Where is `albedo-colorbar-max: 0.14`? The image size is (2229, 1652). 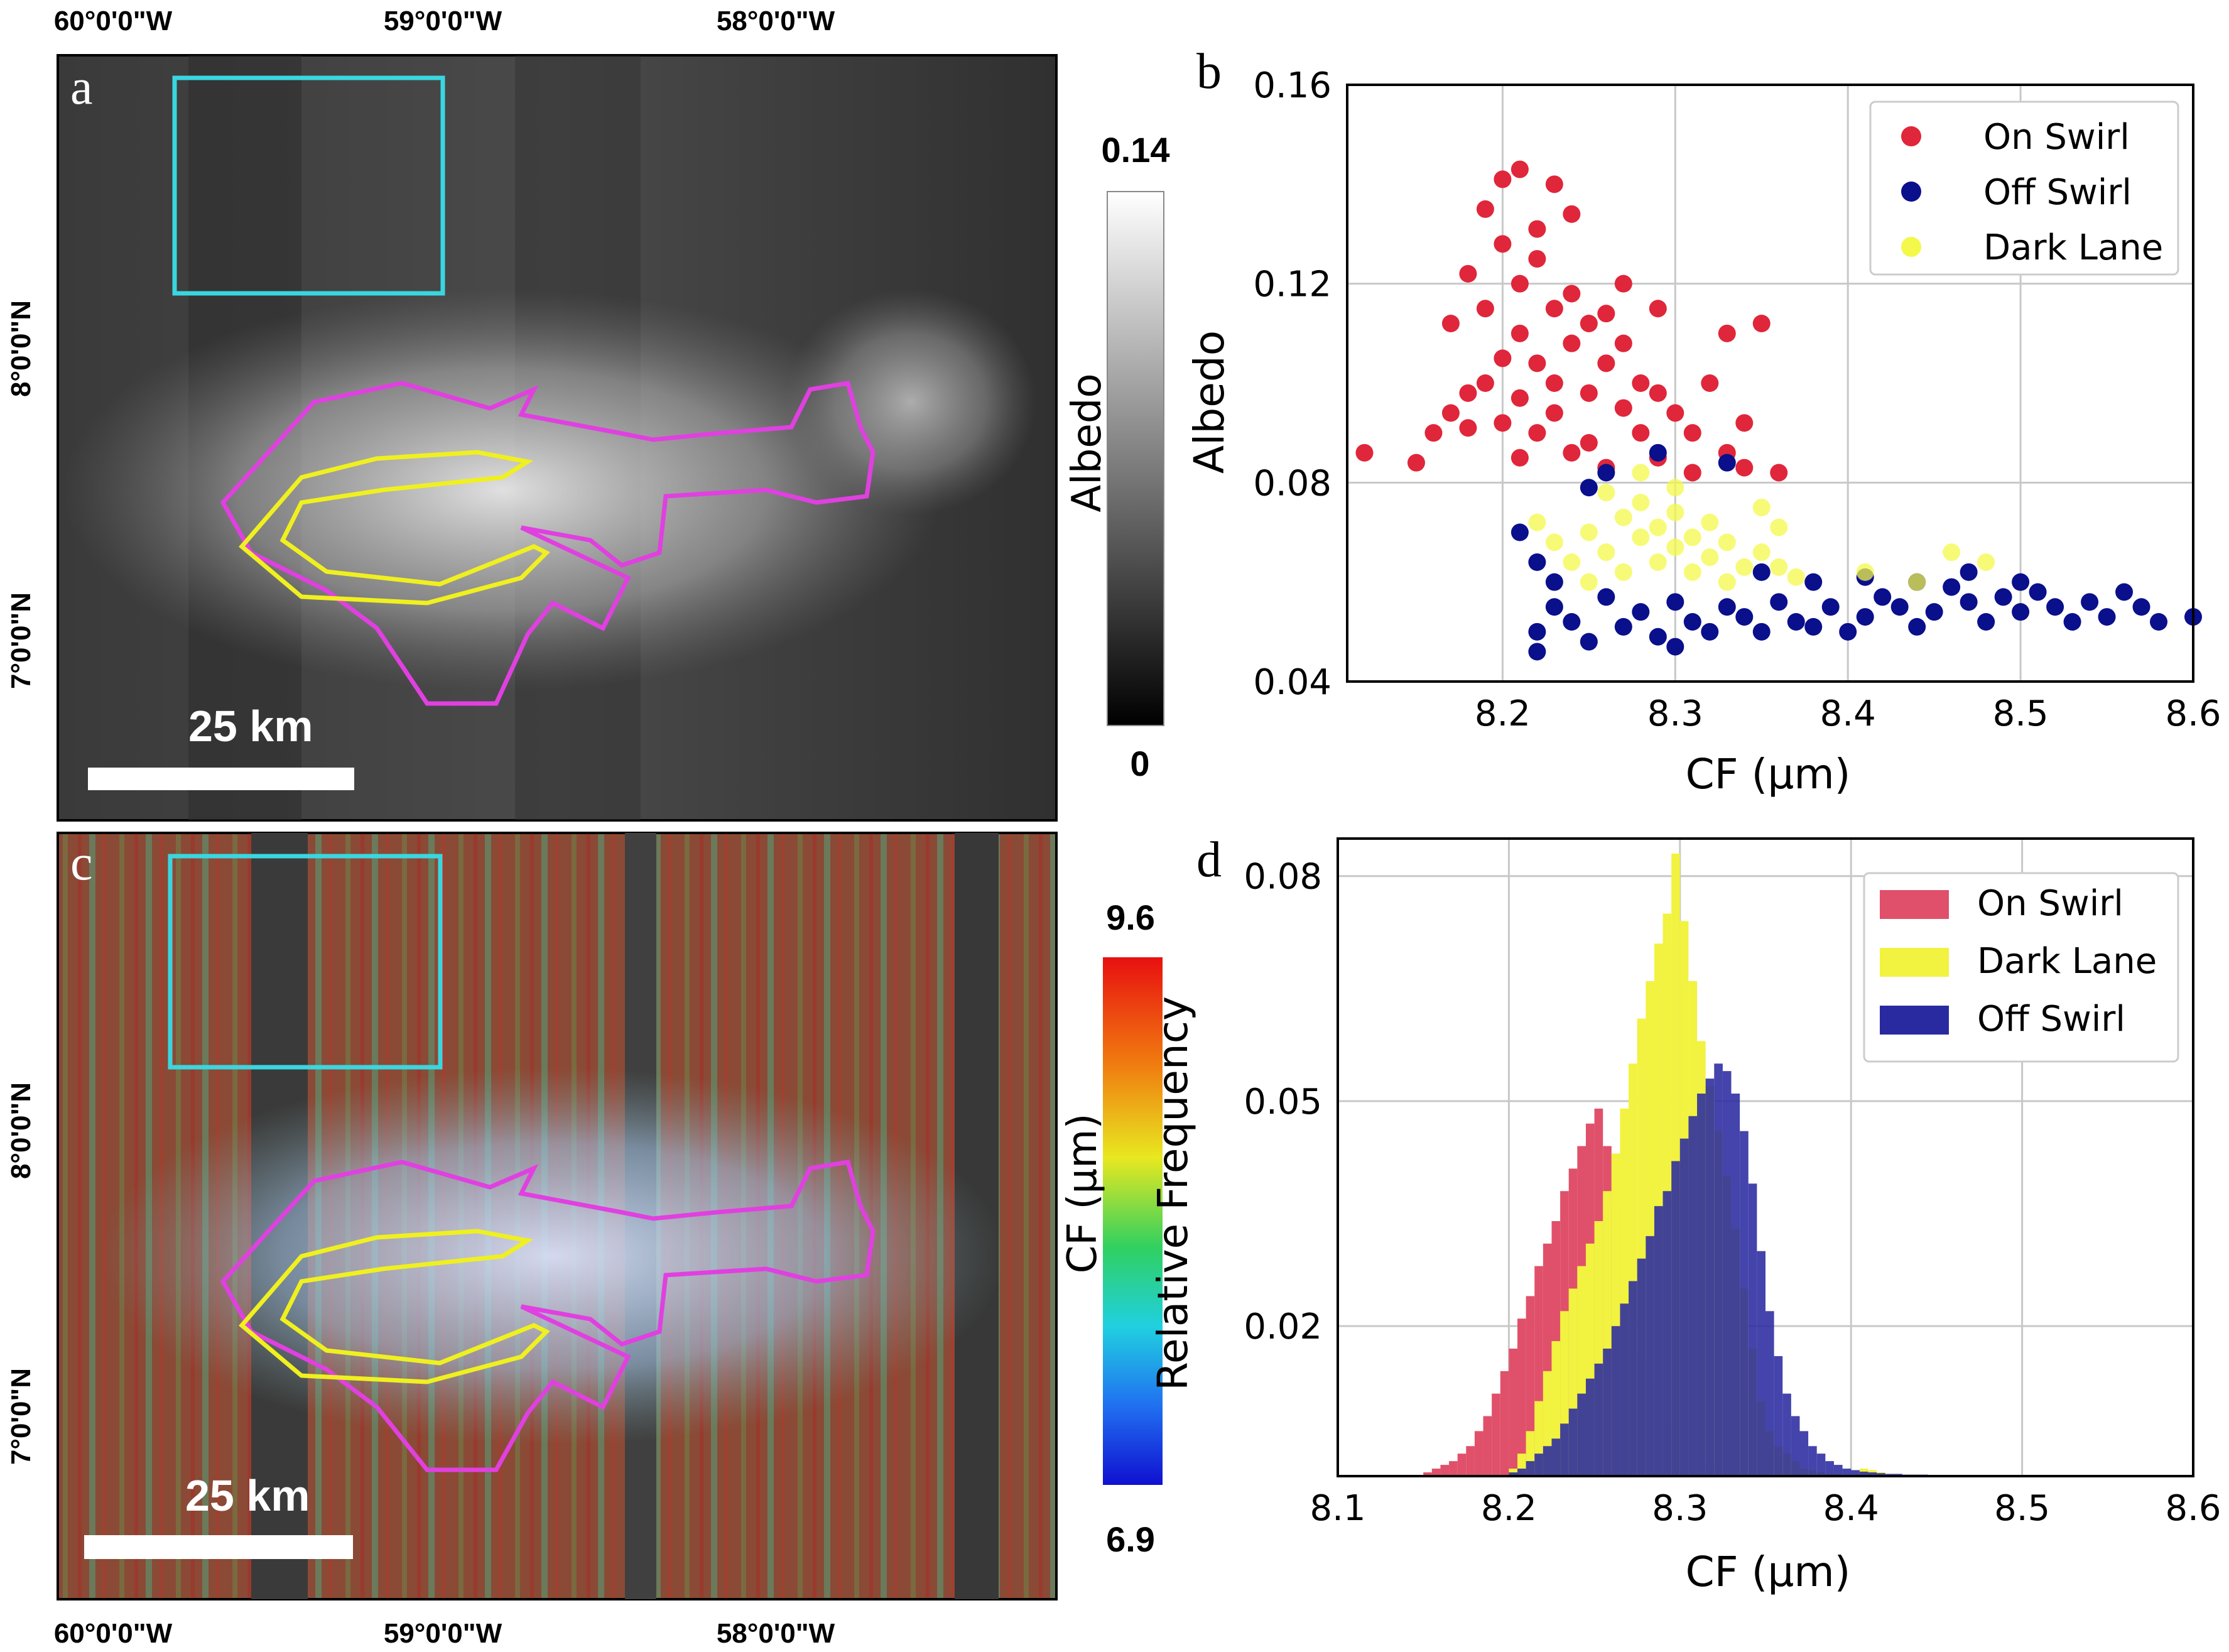 albedo-colorbar-max: 0.14 is located at coordinates (1136, 150).